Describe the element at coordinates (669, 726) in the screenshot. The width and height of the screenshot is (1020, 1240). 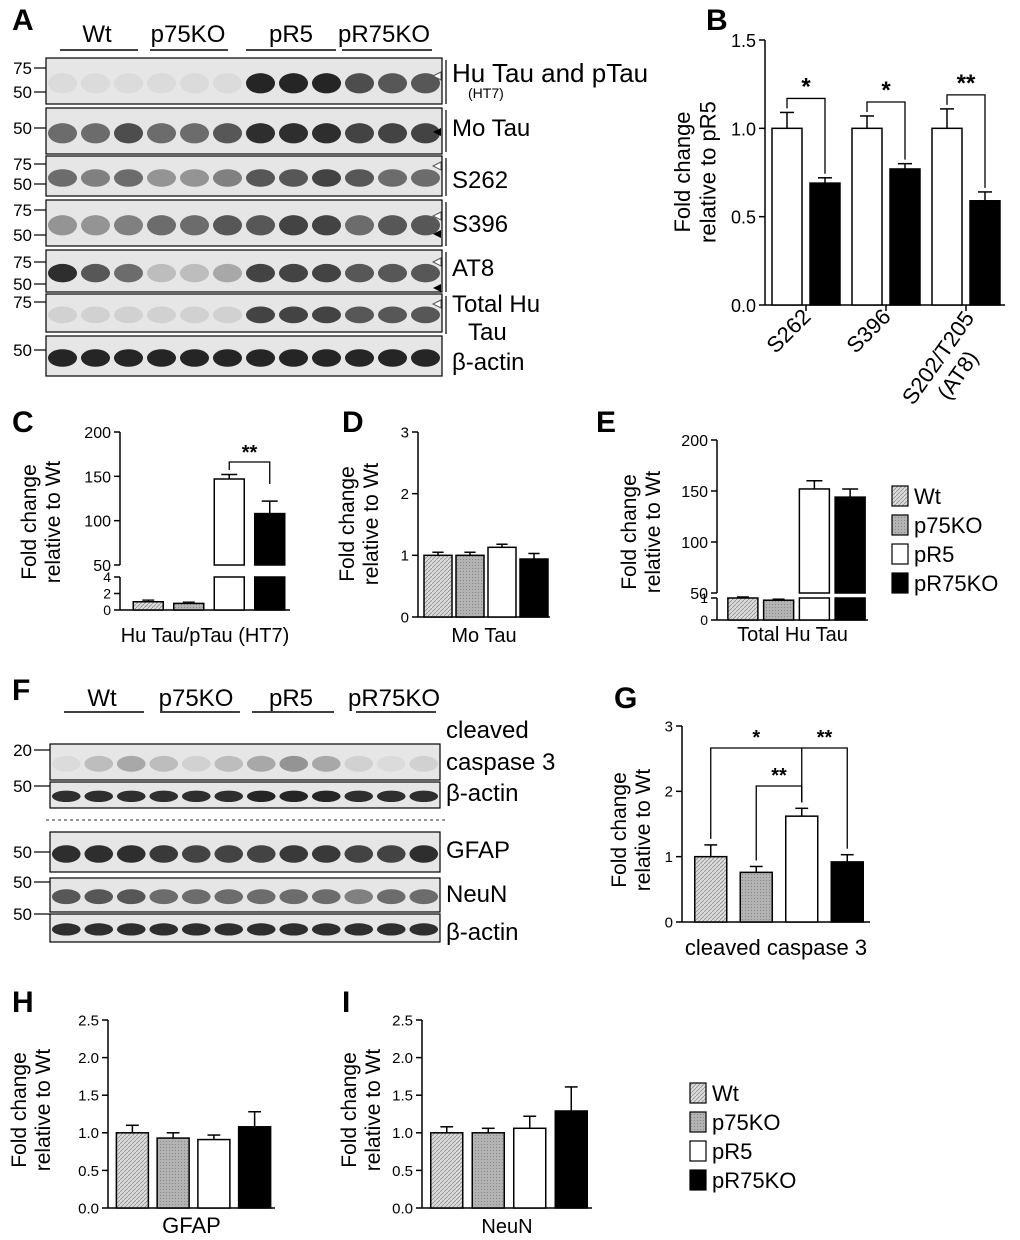
I see `y-tick-label: 3` at that location.